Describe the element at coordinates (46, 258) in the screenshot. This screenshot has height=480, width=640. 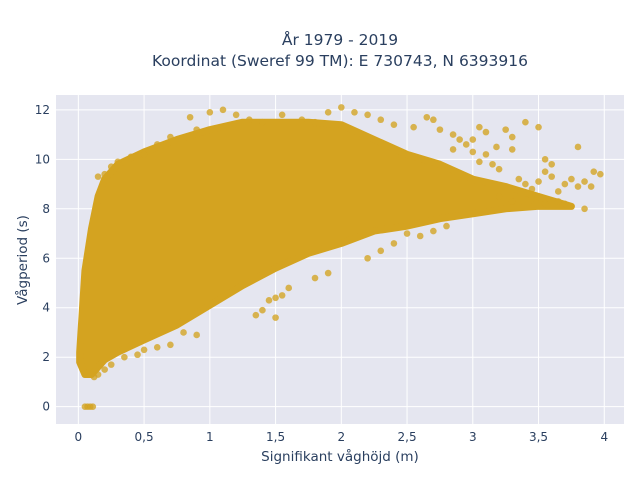
I see `y-tick-label: 6` at that location.